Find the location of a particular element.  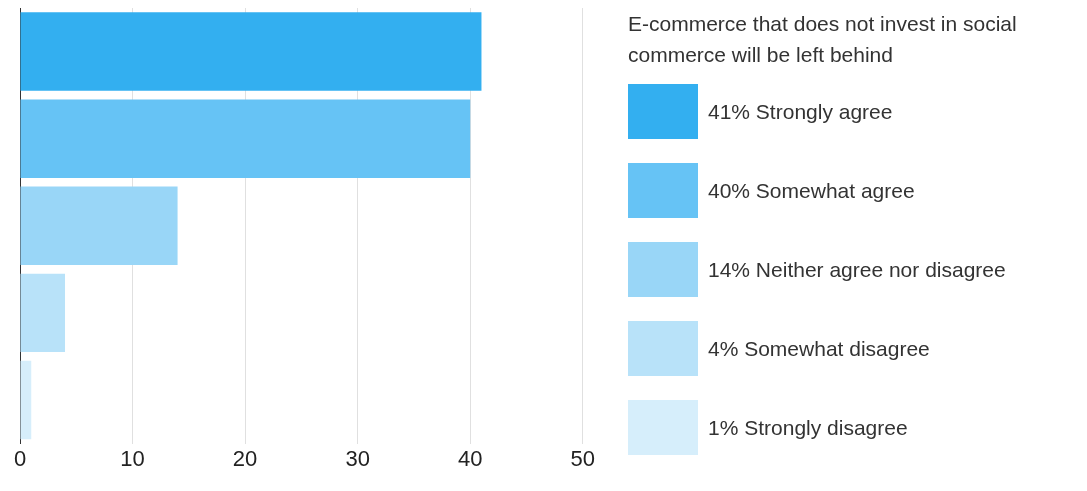

x-tick-label: 50 is located at coordinates (583, 458).